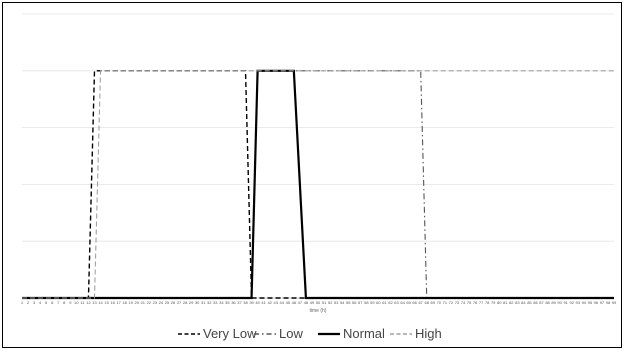 Image resolution: width=626 pixels, height=352 pixels. Describe the element at coordinates (428, 333) in the screenshot. I see `legend-label: High` at that location.